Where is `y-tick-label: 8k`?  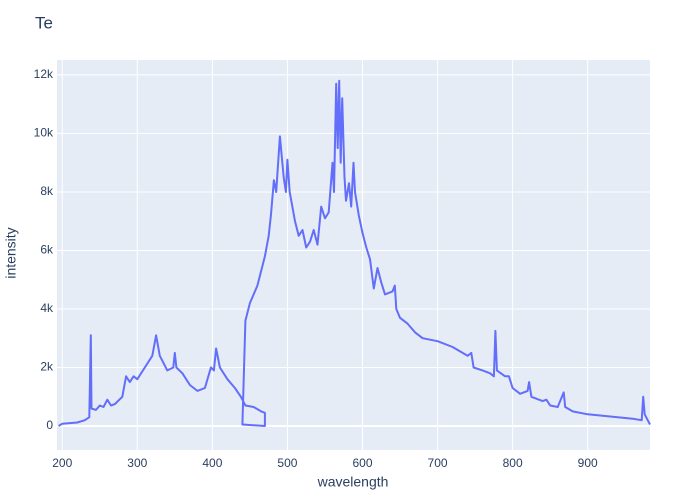 y-tick-label: 8k is located at coordinates (47, 191).